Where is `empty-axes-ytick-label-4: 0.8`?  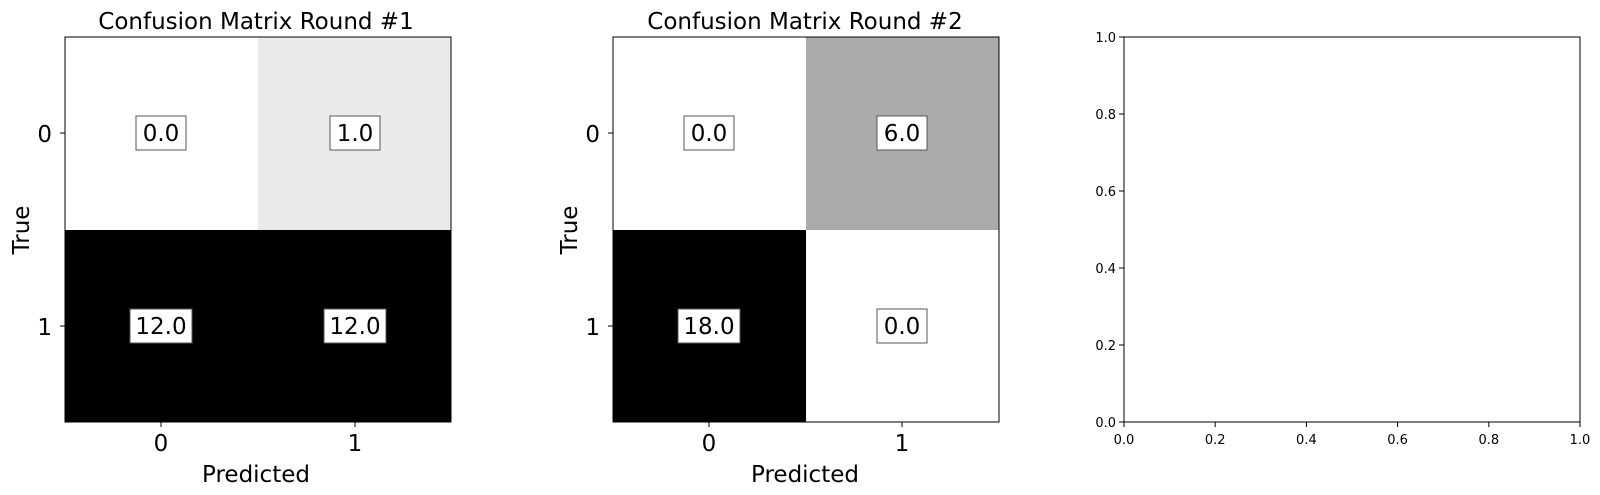 empty-axes-ytick-label-4: 0.8 is located at coordinates (1105, 115).